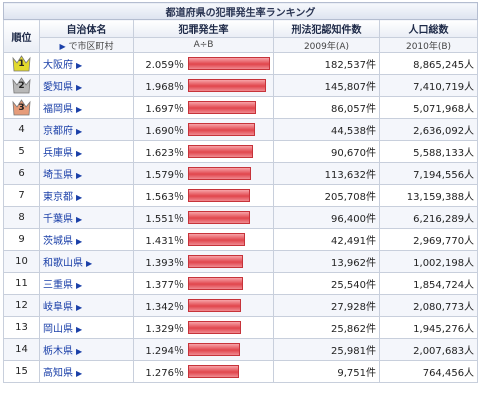 The image size is (480, 406). Describe the element at coordinates (86, 63) in the screenshot. I see `prefecture-cell: 大阪府 ▶` at that location.